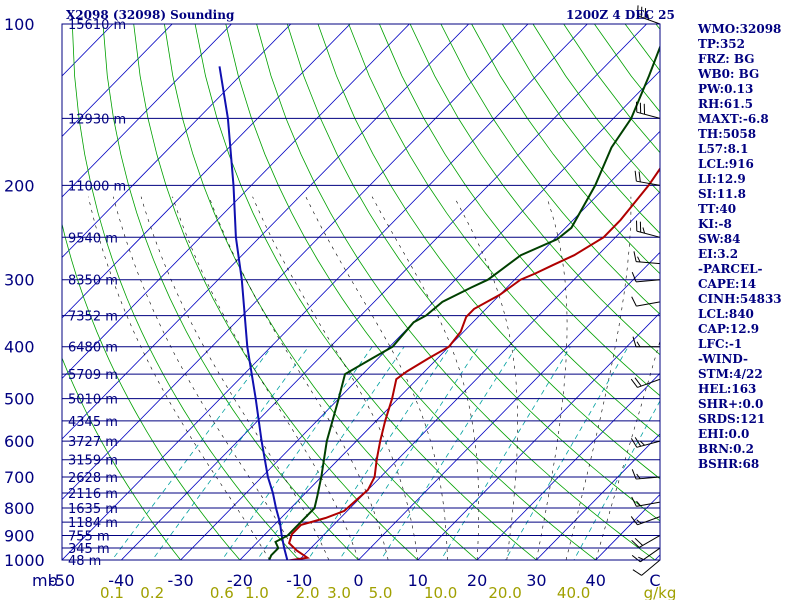 This screenshot has width=800, height=600. I want to click on sounding-index: STM:4/22, so click(730, 374).